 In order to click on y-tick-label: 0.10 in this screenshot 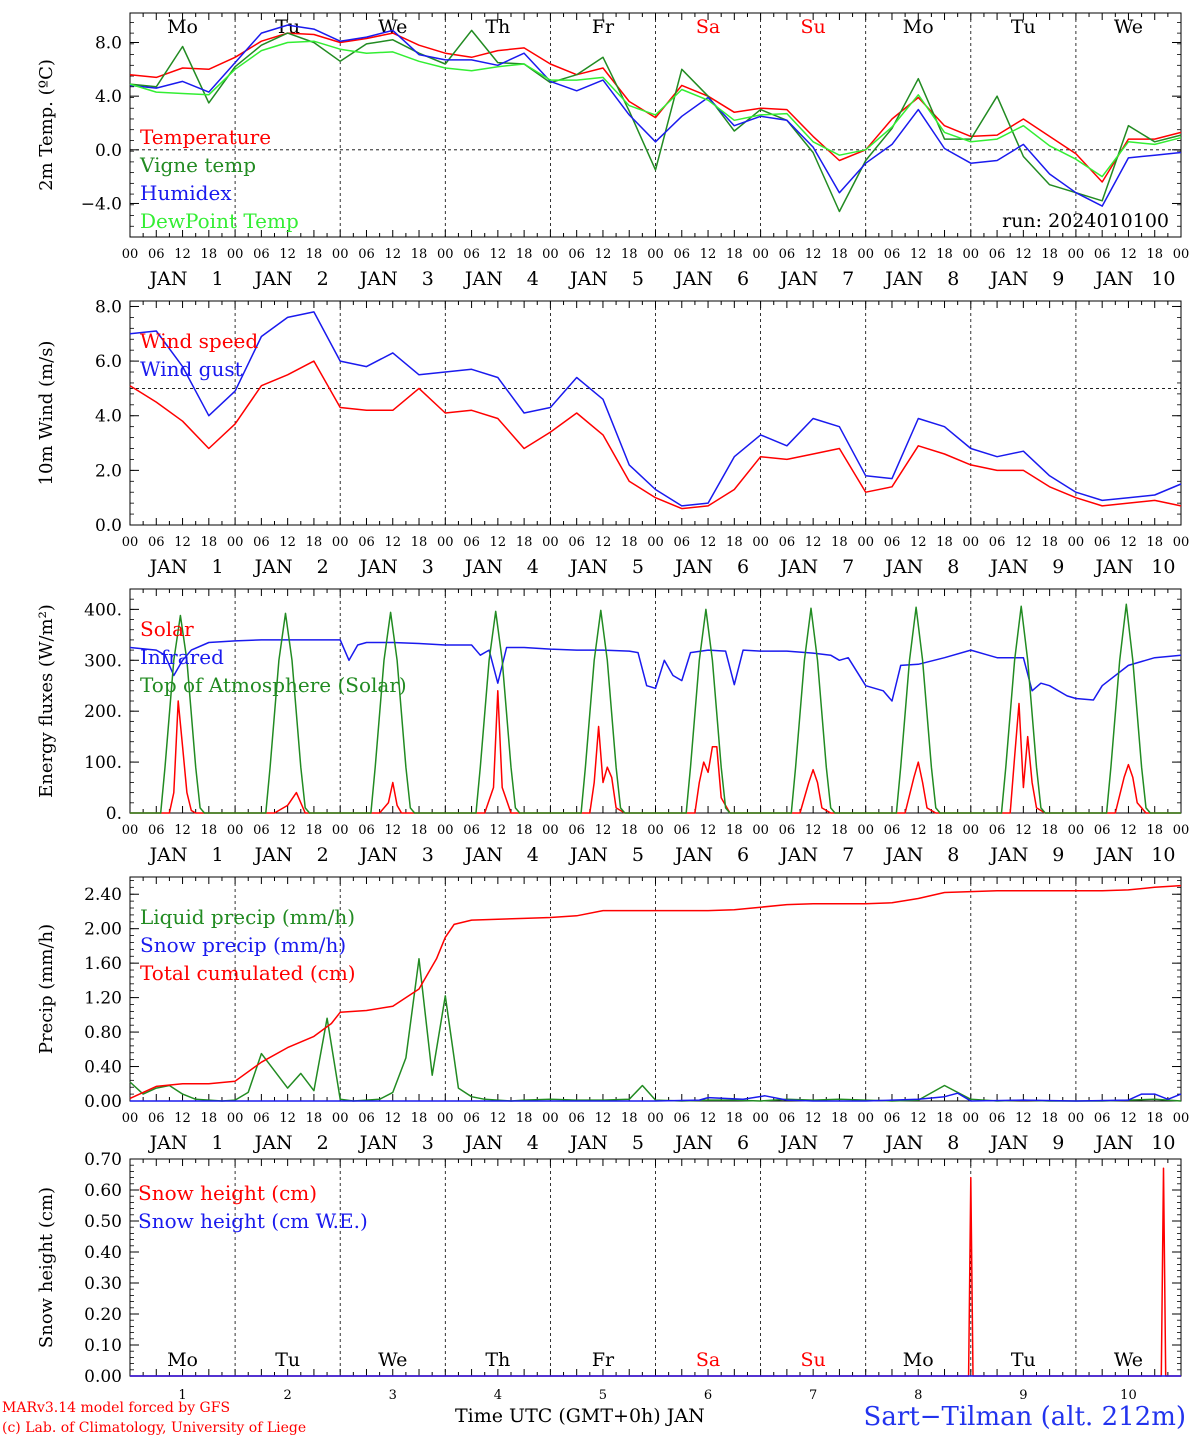, I will do `click(103, 1346)`.